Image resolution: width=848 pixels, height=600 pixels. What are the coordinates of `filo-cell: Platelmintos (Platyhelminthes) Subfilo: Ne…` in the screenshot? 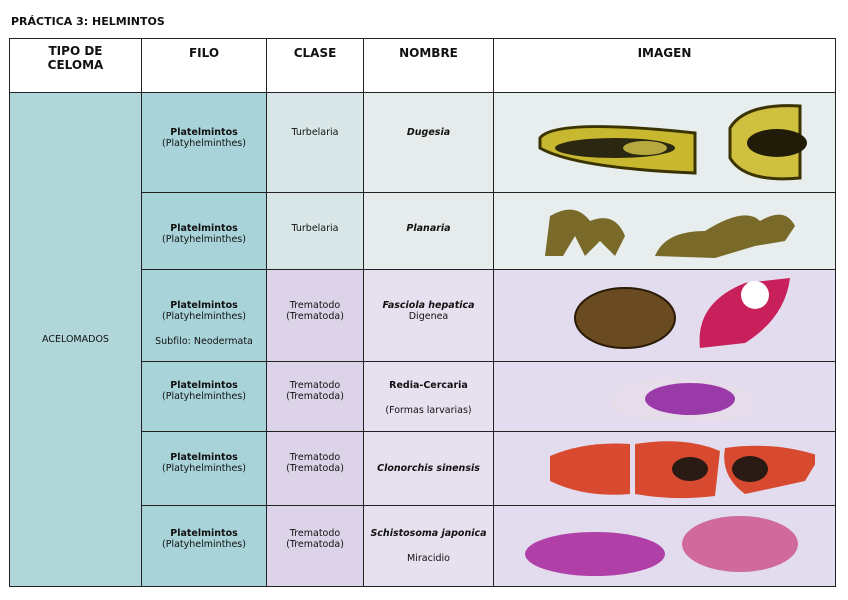 It's located at (204, 315).